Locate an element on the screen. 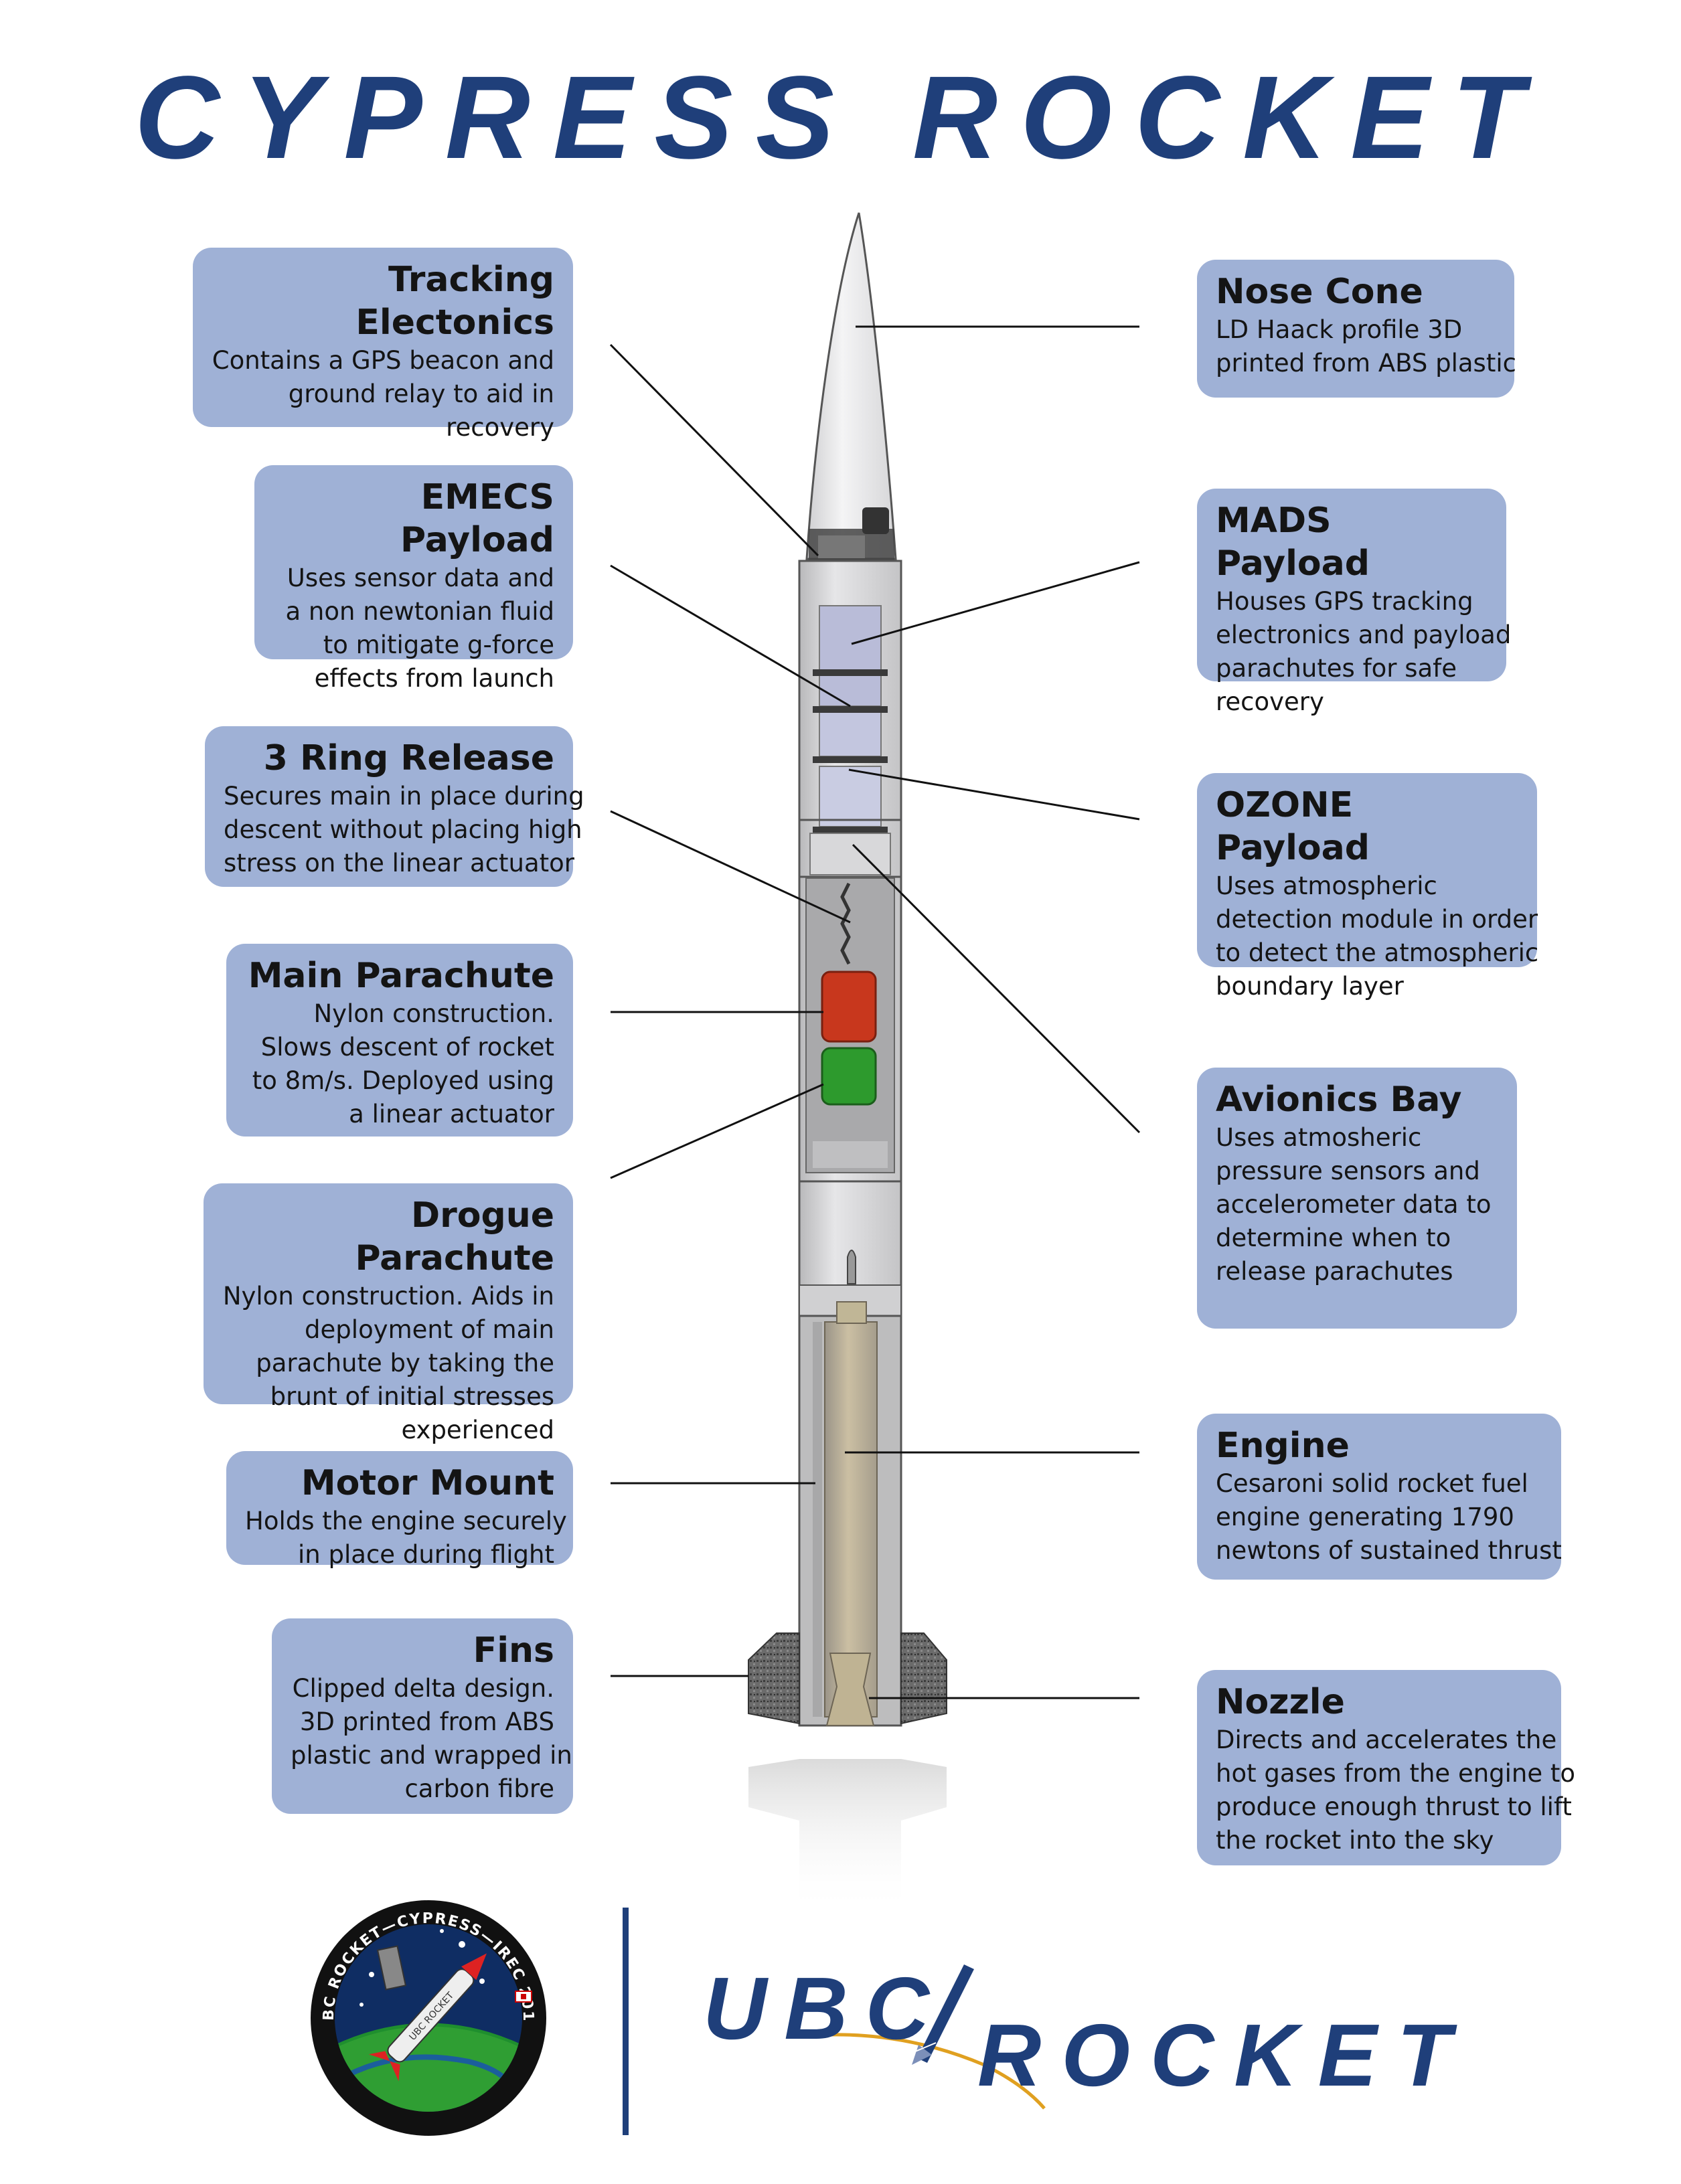 This screenshot has height=2184, width=1681. callout-text-line: experienced is located at coordinates (477, 1430).